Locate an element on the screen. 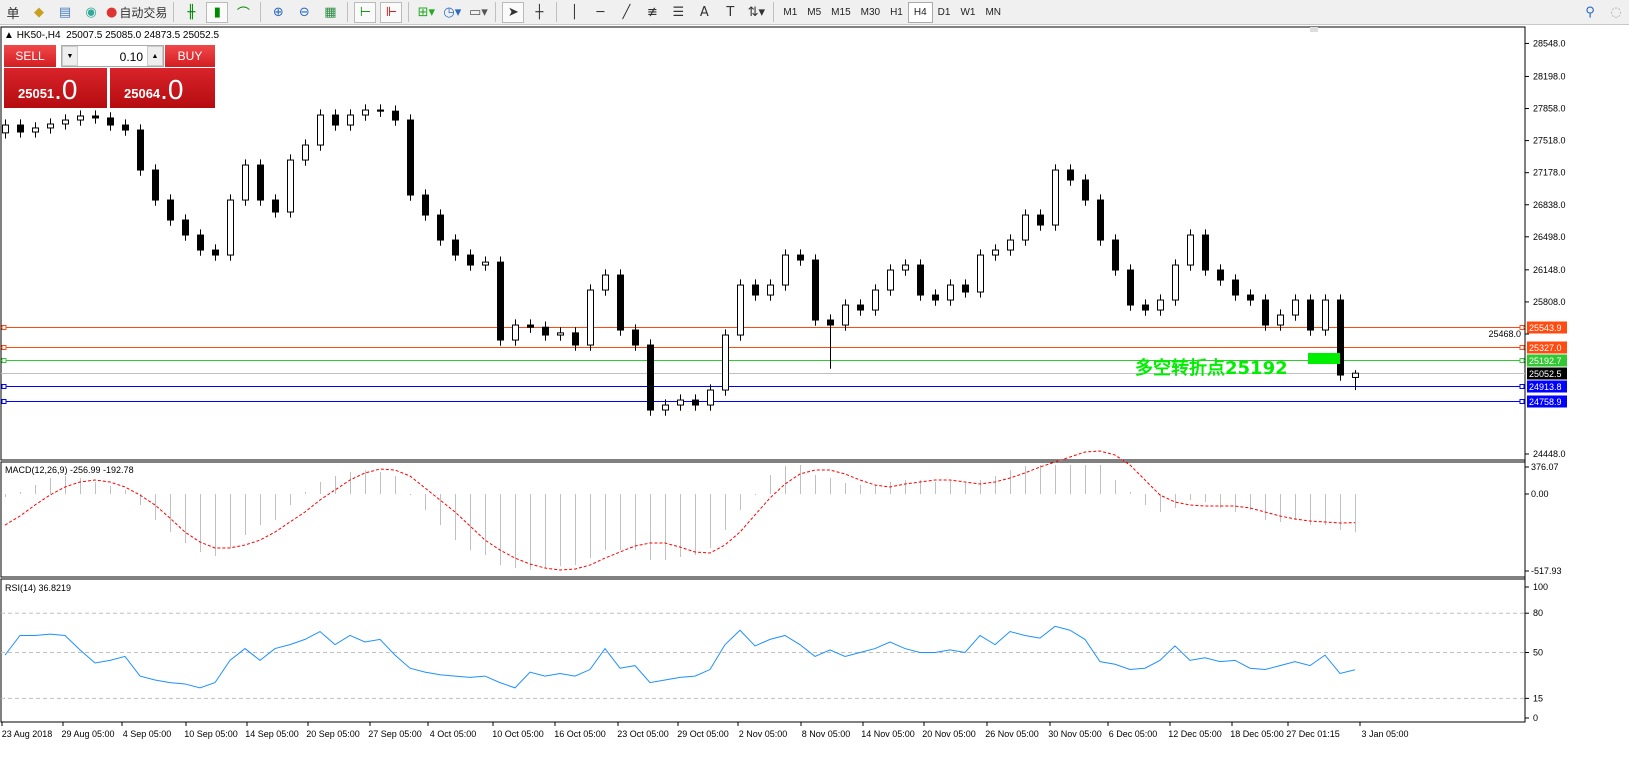 The image size is (1629, 769). price-tick-label: 26838.0 is located at coordinates (1549, 205).